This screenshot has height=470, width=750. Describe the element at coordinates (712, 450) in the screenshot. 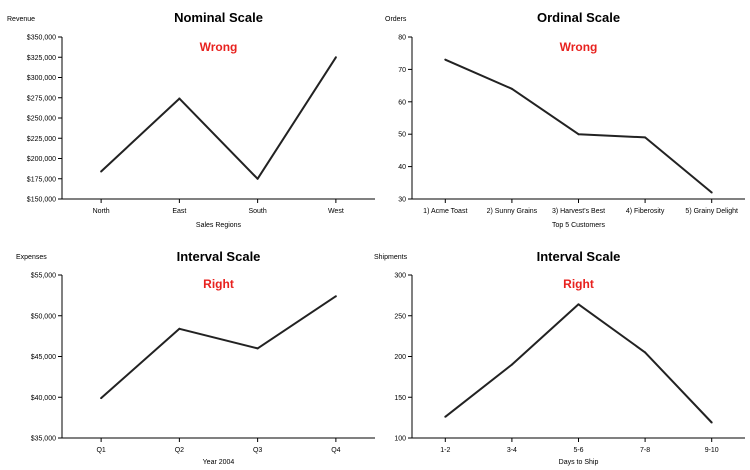

I see `x-tick-label: 9-10` at that location.